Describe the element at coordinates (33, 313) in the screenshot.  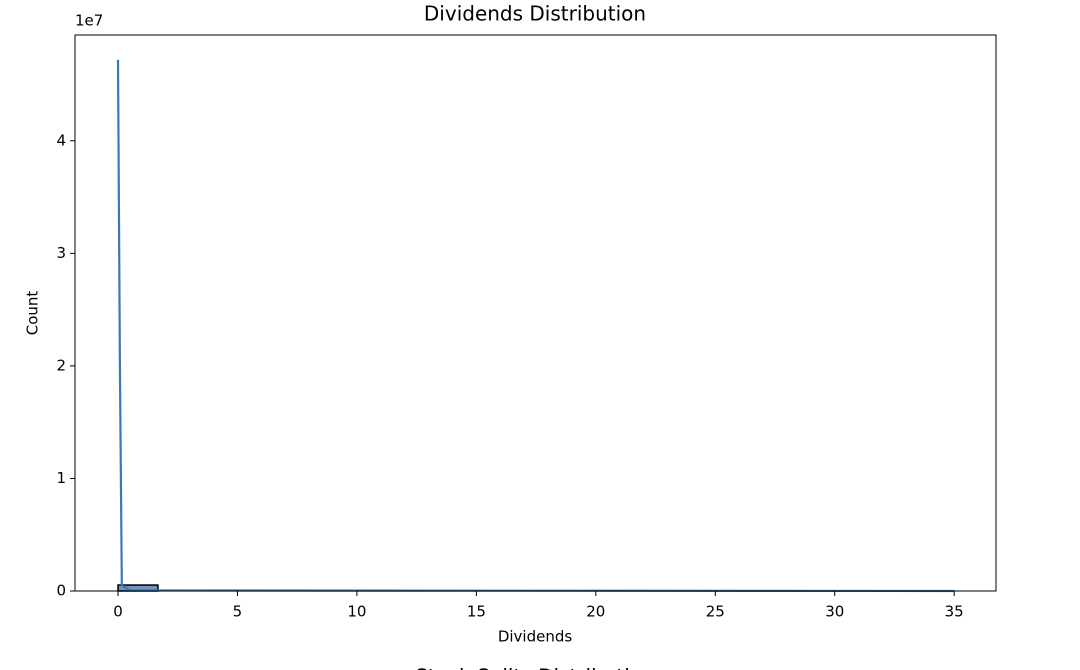
I see `y-axis-label: Count` at that location.